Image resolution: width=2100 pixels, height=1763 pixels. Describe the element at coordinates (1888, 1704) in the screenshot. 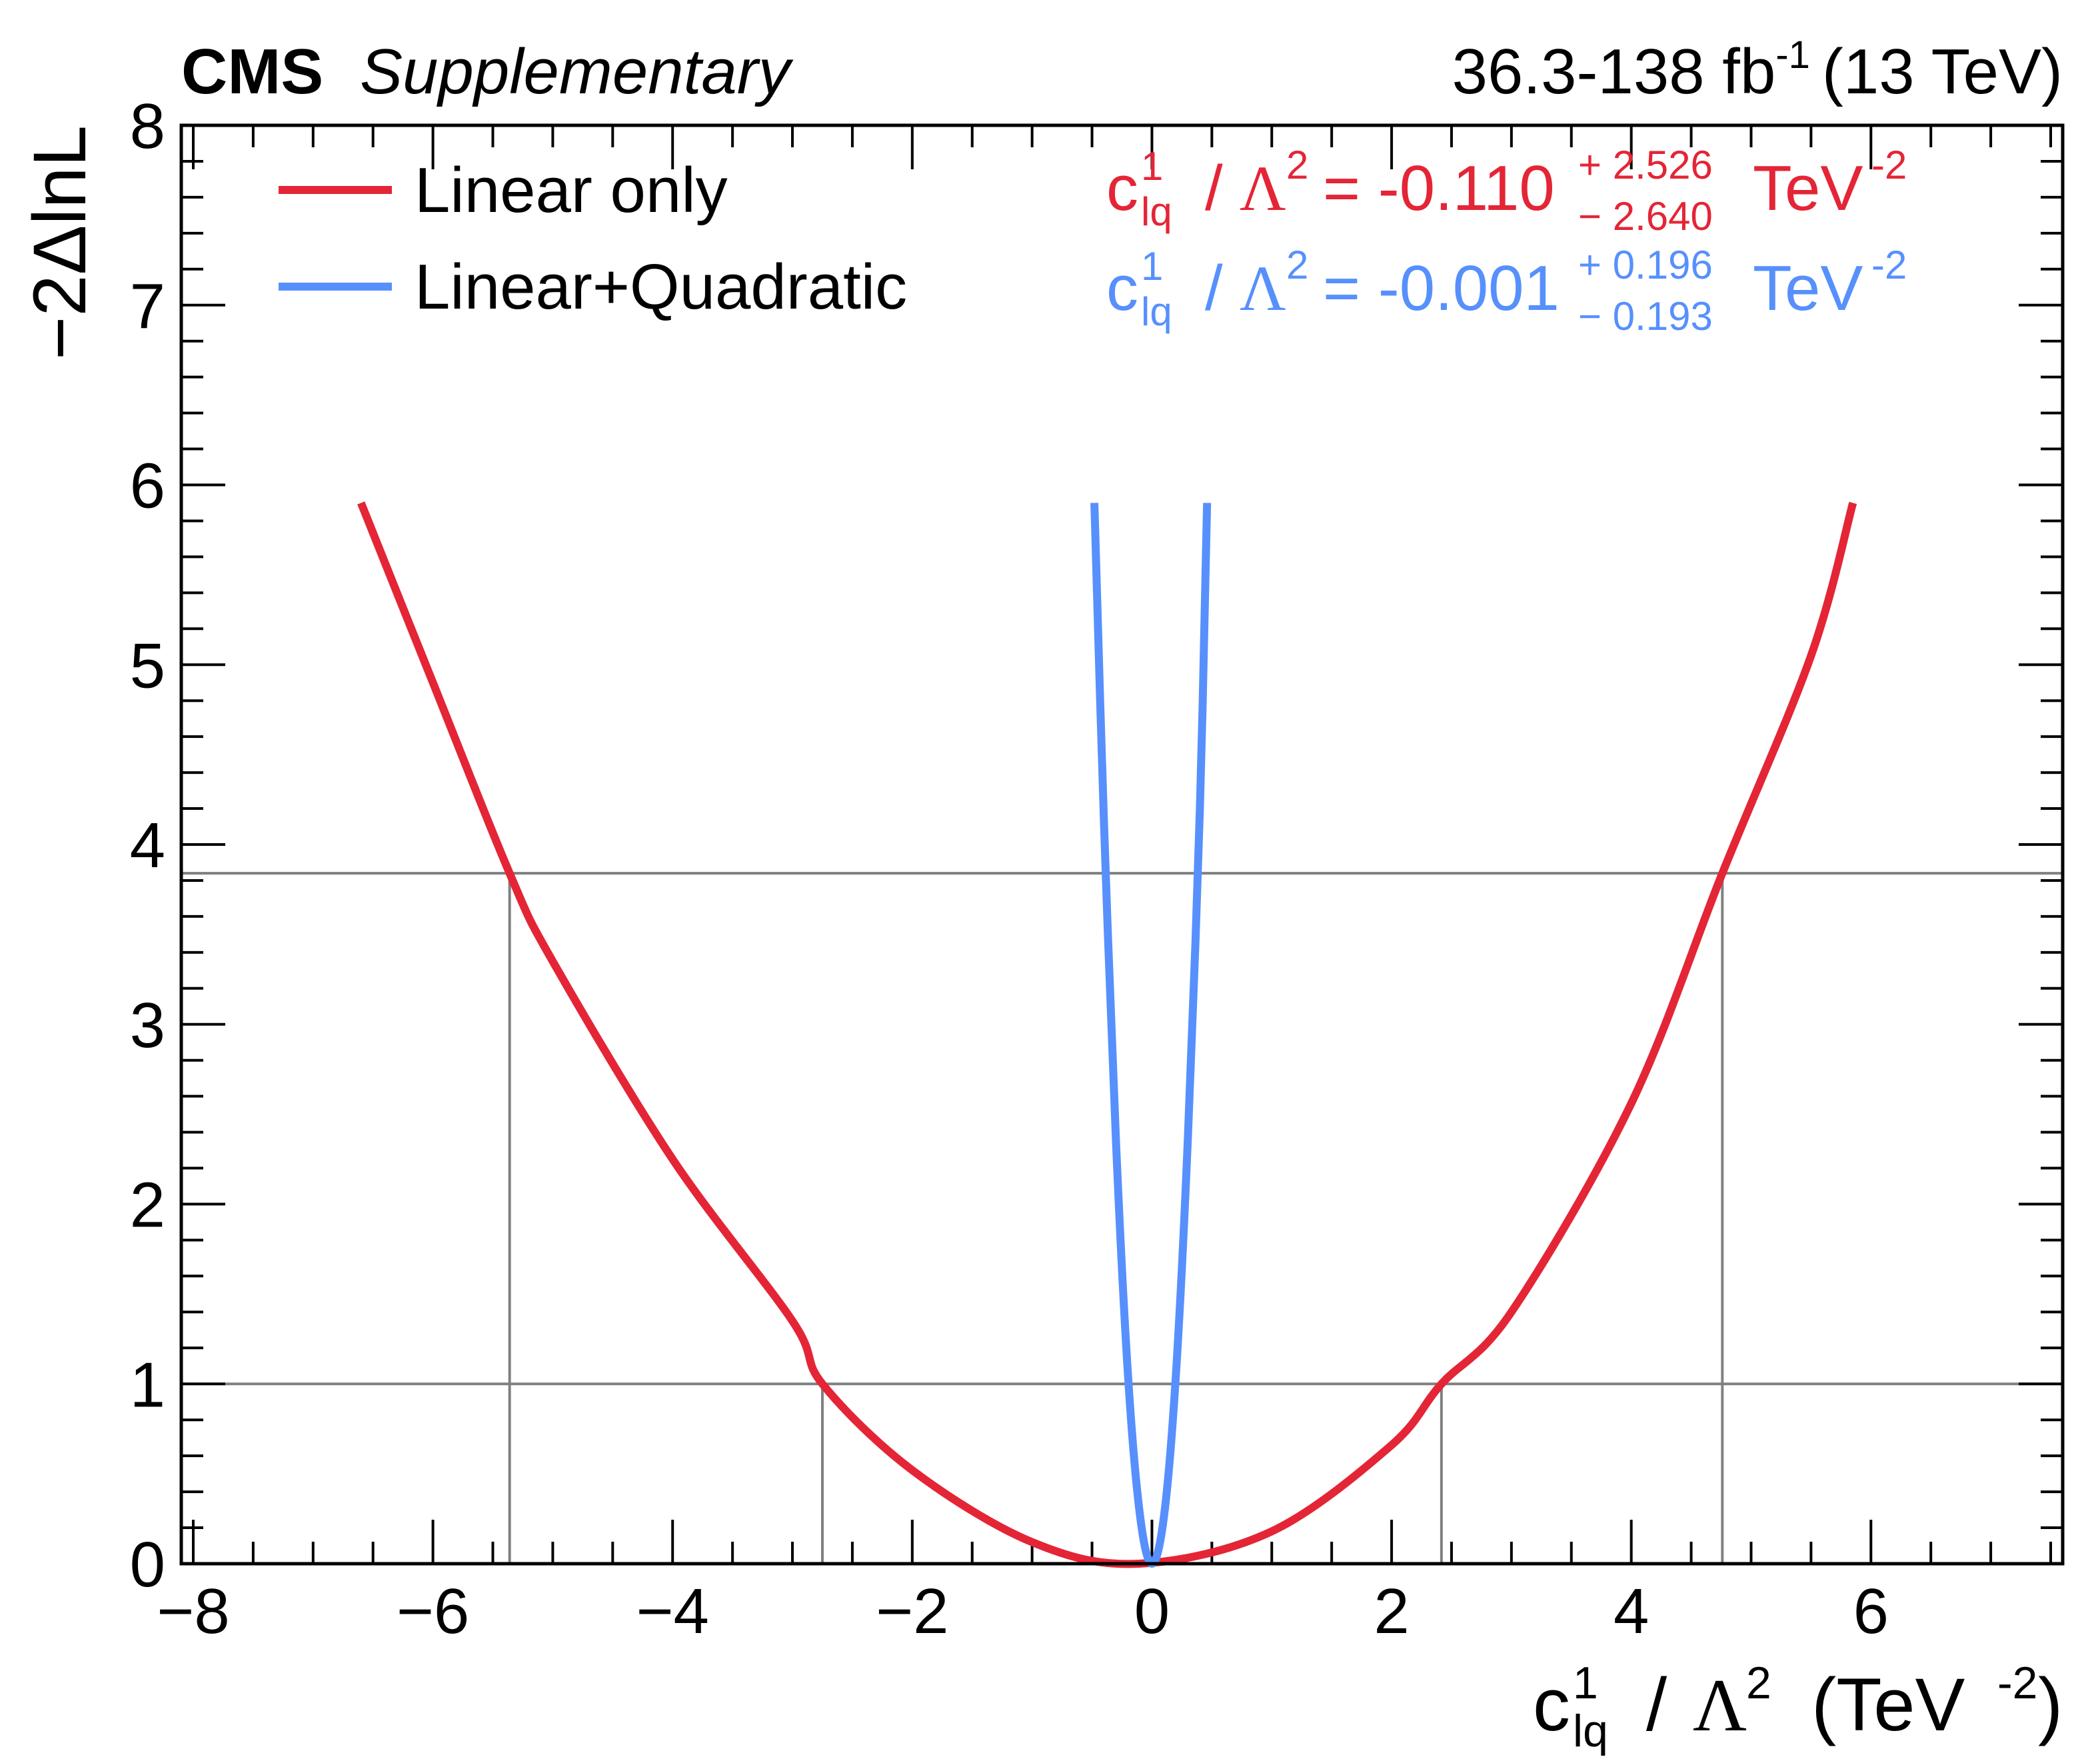

I see `x-label-unit: (TeV` at that location.